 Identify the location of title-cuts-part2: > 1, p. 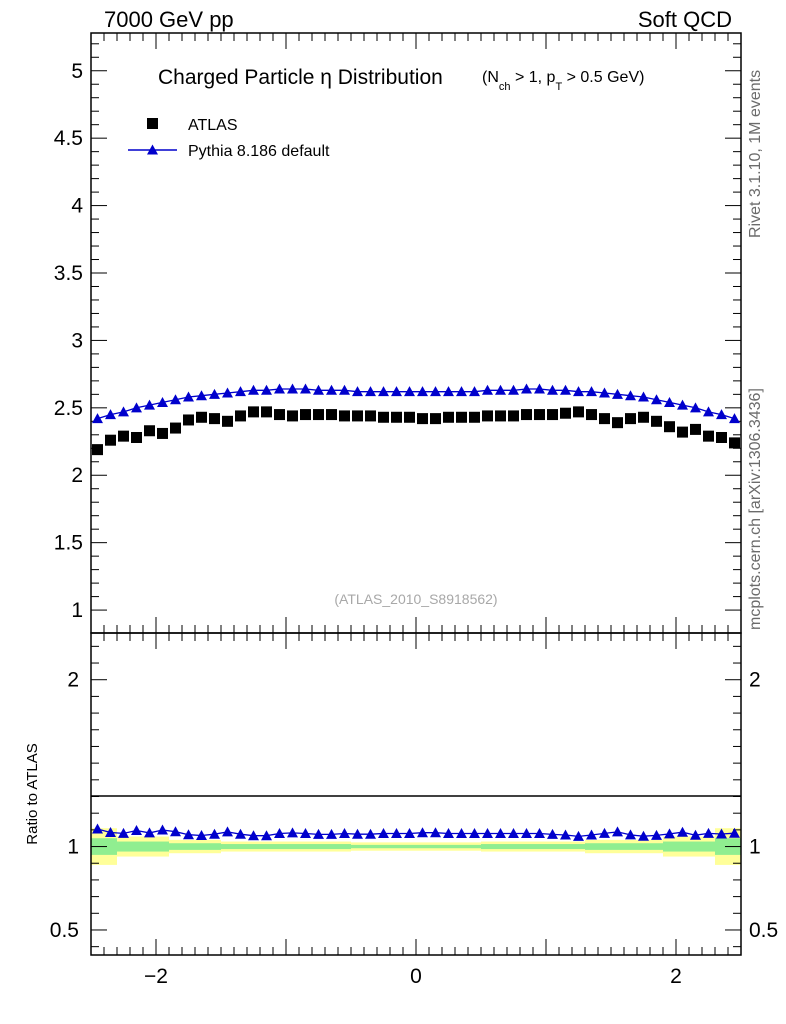
(533, 77).